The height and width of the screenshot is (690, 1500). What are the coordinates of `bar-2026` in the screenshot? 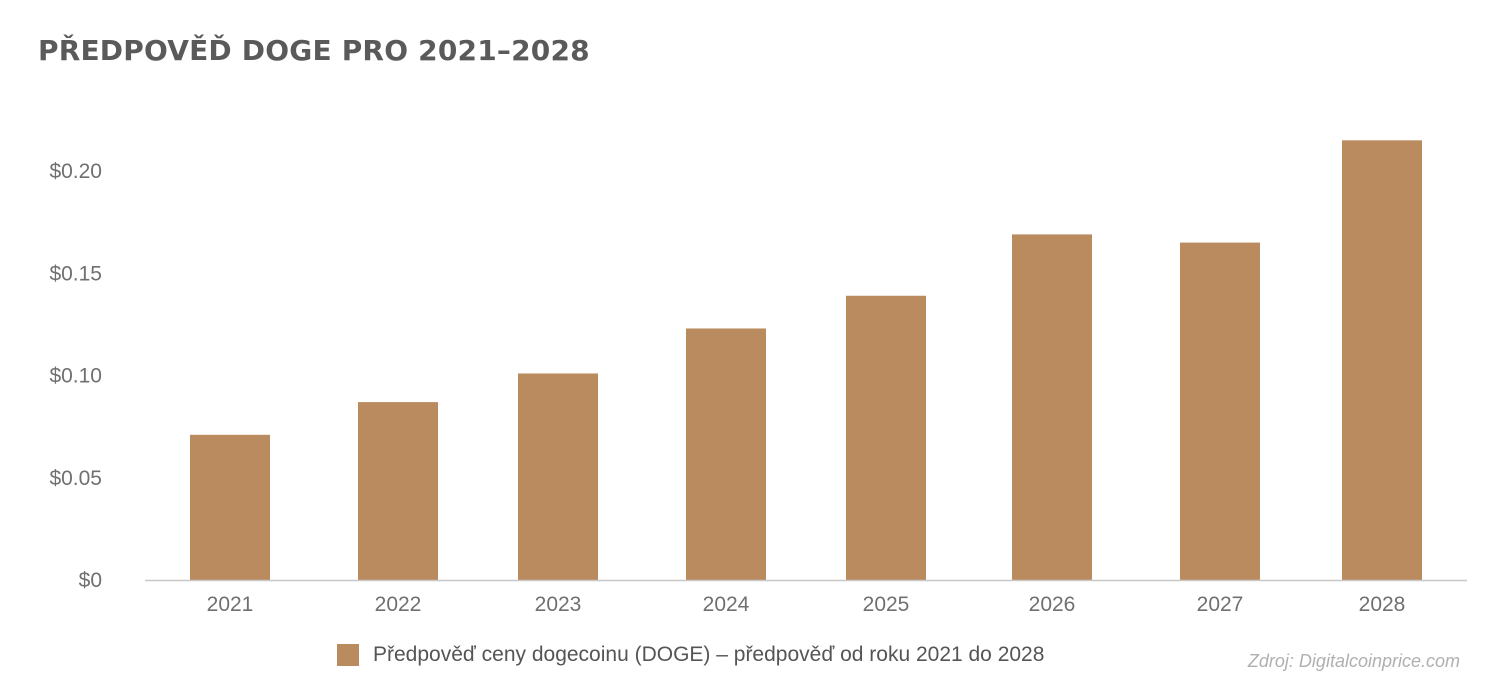 It's located at (1052, 407).